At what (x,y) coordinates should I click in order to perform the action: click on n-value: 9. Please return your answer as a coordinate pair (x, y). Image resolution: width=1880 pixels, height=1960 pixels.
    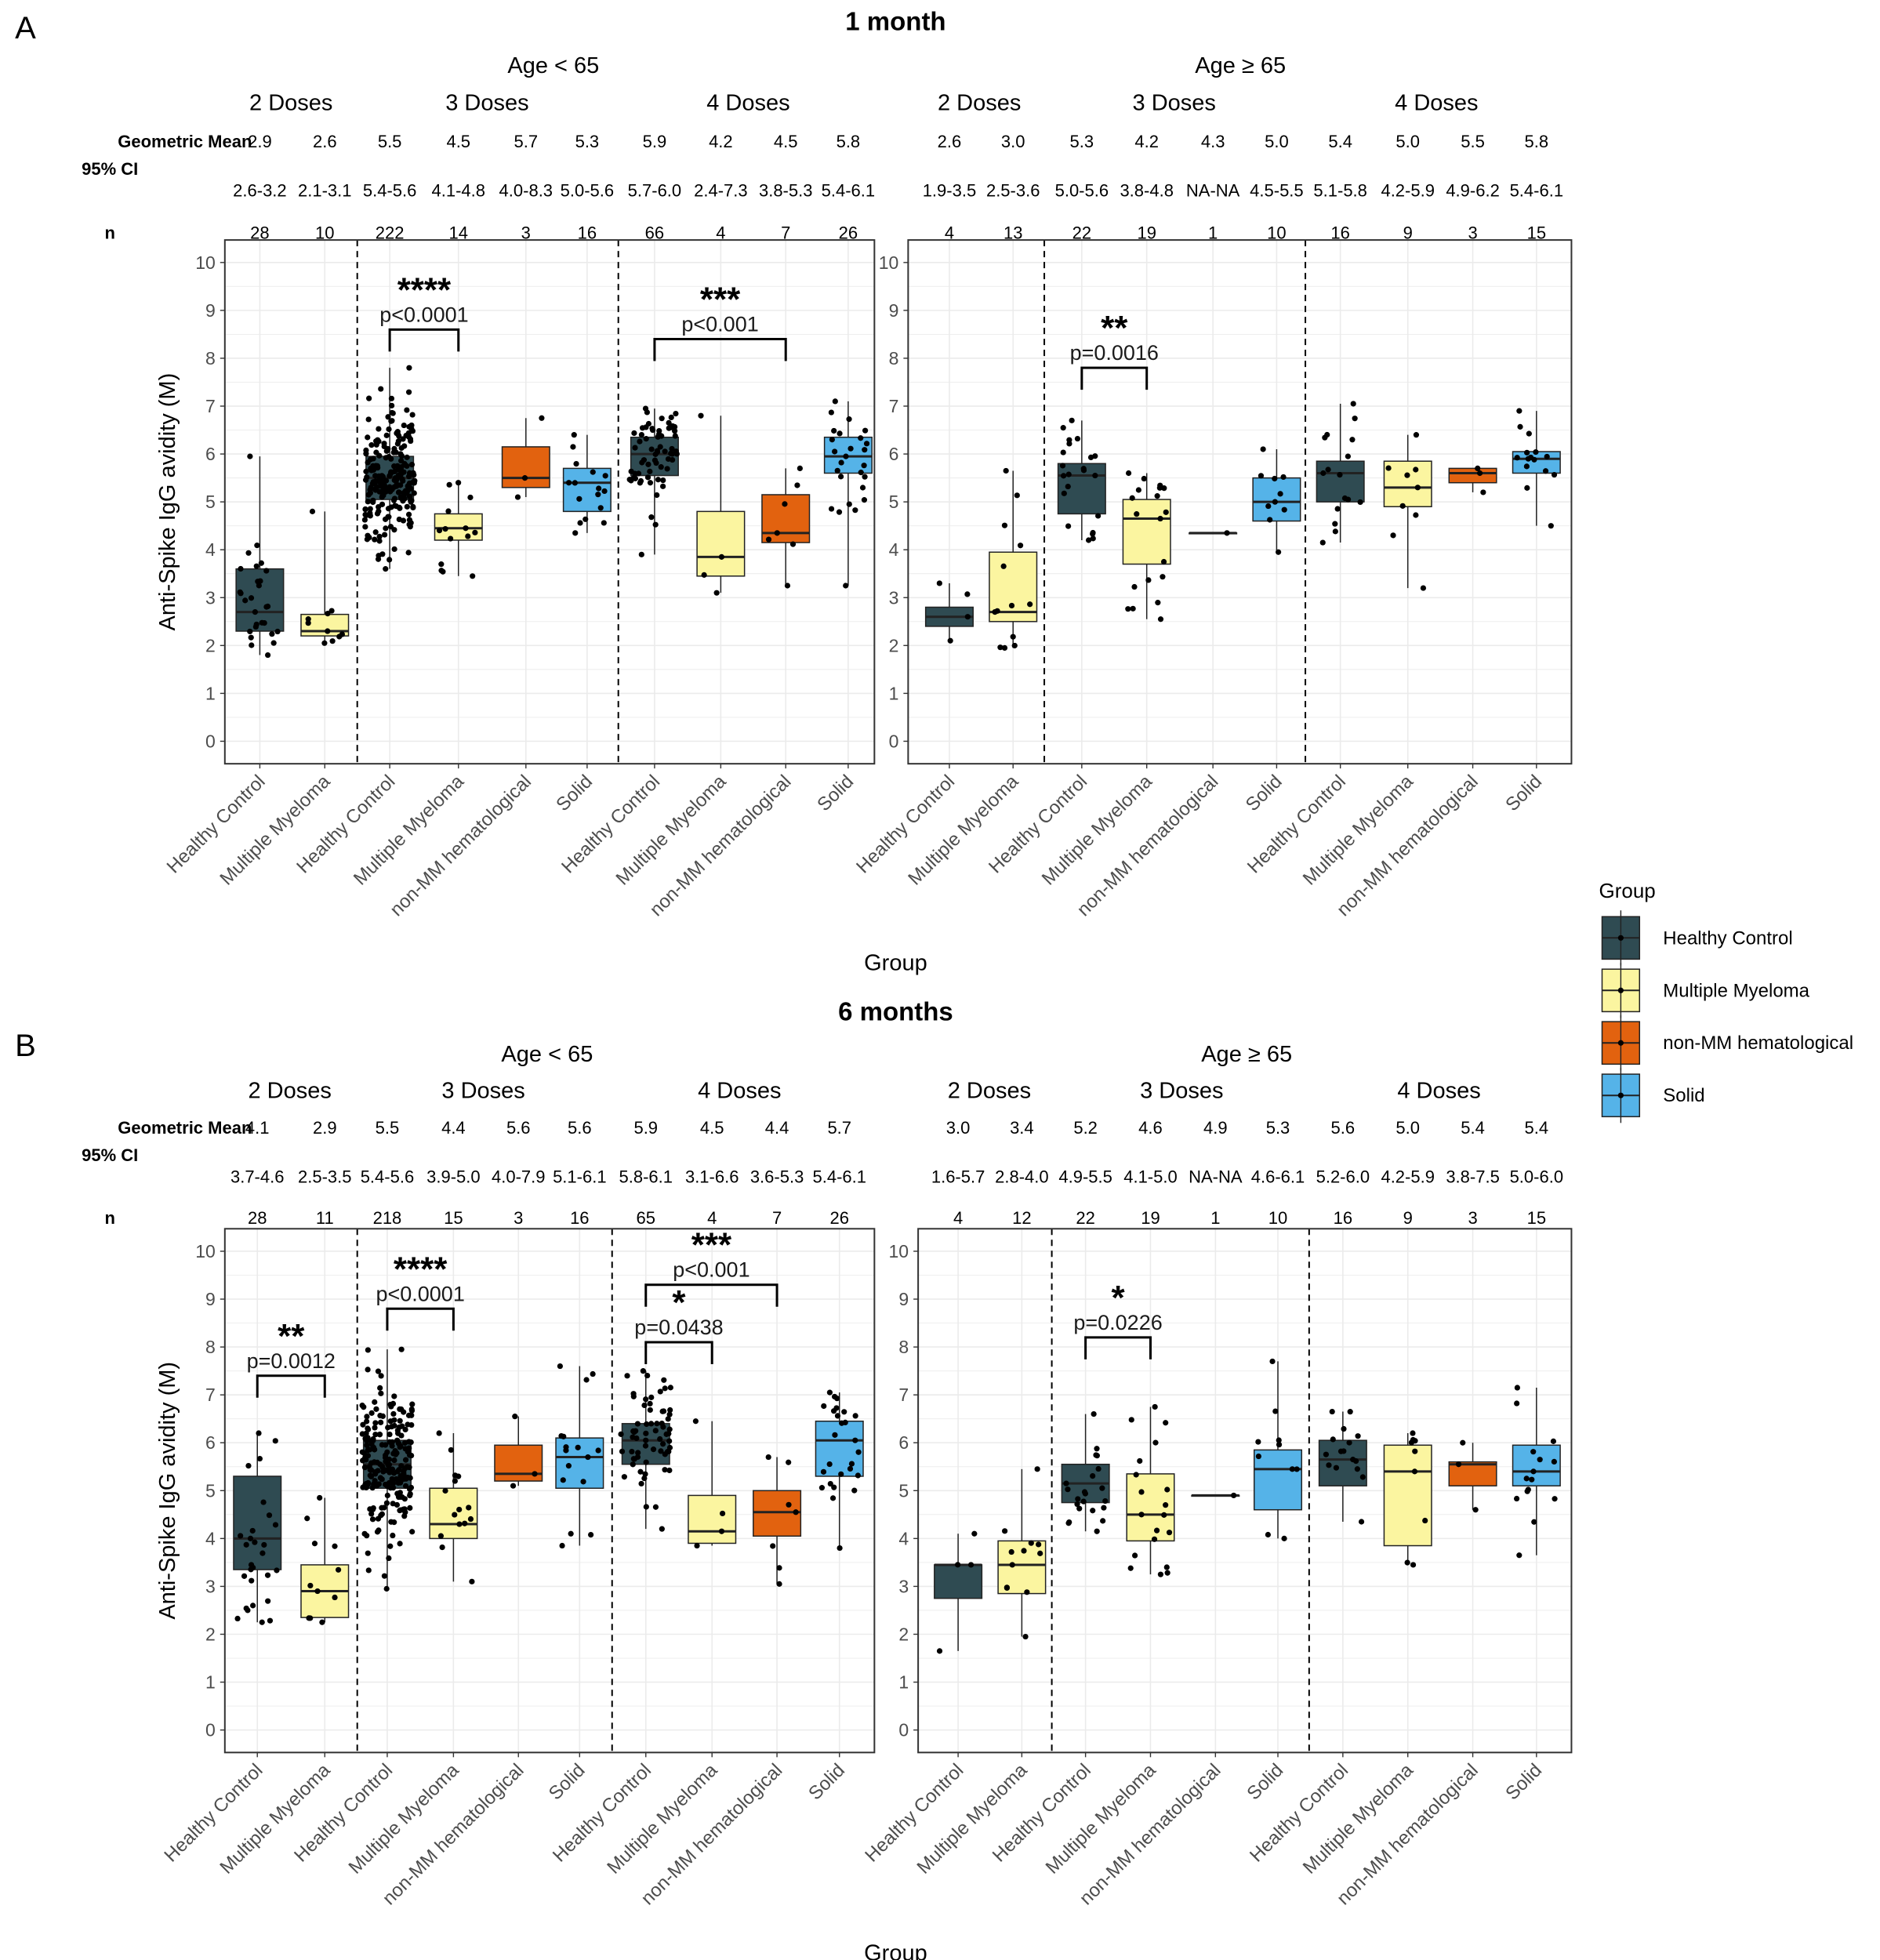
    Looking at the image, I should click on (1408, 1218).